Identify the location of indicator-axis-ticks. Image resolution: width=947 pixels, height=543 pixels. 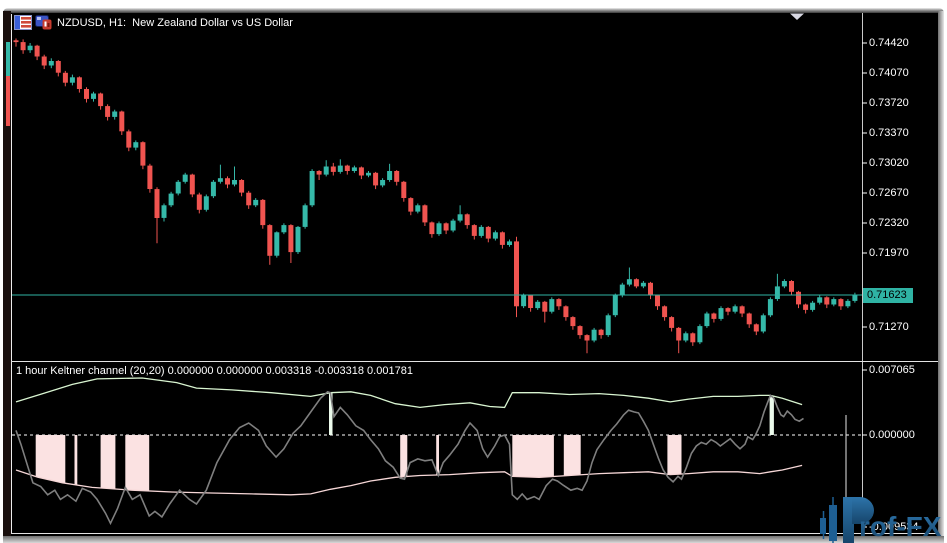
(864, 448).